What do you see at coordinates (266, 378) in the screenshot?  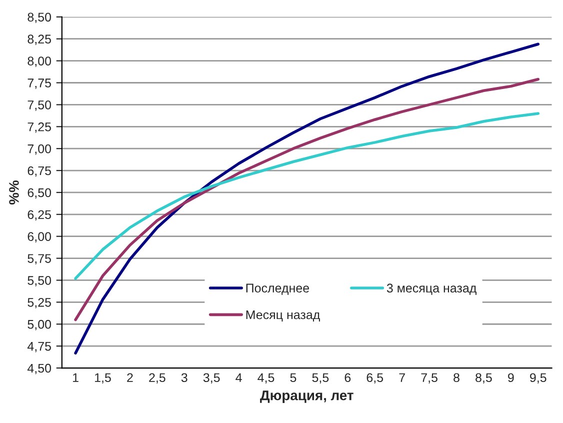 I see `x-tick-label: 4,5` at bounding box center [266, 378].